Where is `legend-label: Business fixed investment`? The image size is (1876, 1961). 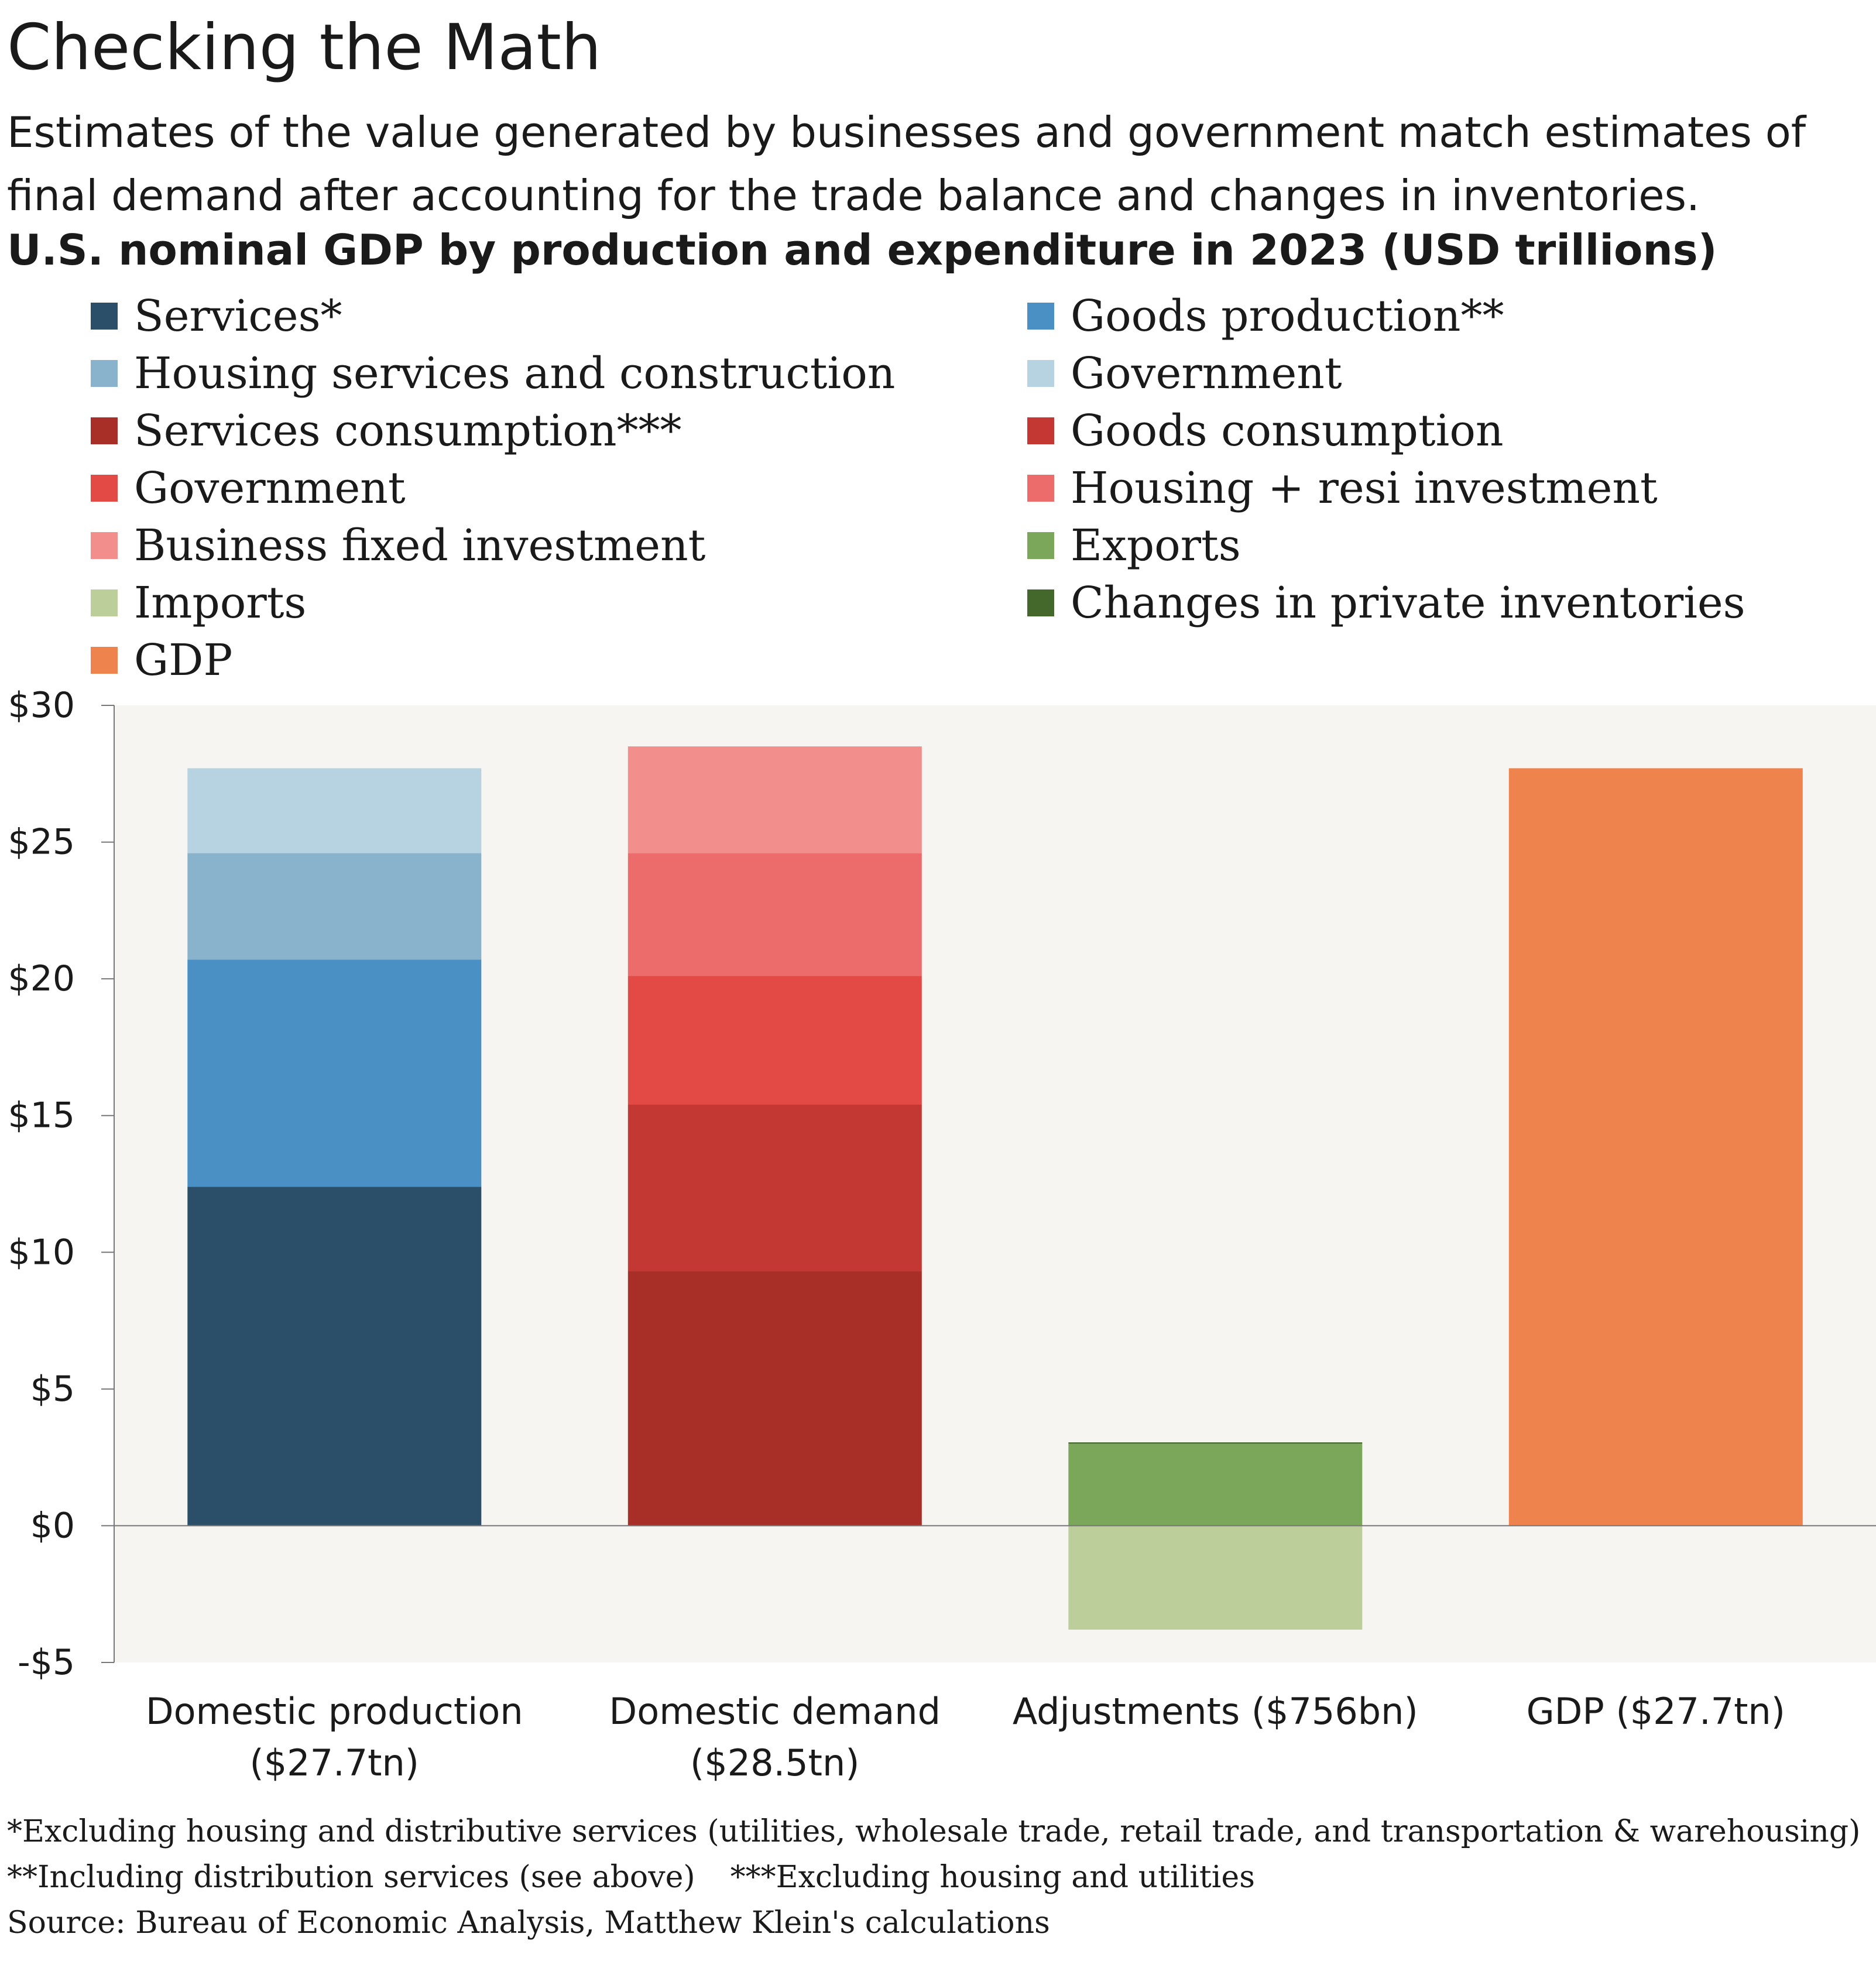 legend-label: Business fixed investment is located at coordinates (420, 545).